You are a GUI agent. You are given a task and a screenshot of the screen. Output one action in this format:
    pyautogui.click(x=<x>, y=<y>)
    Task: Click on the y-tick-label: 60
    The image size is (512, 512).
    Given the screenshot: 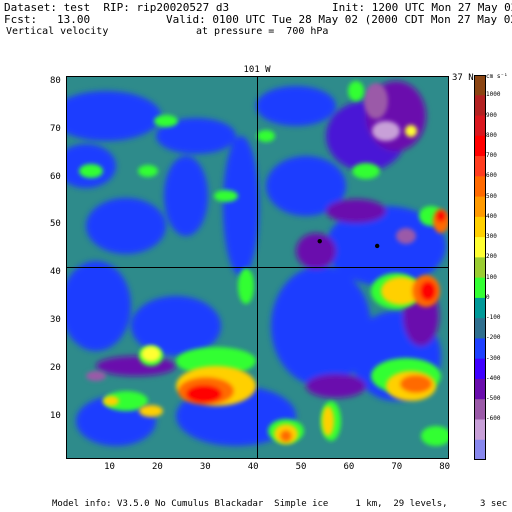 What is the action you would take?
    pyautogui.click(x=55, y=176)
    